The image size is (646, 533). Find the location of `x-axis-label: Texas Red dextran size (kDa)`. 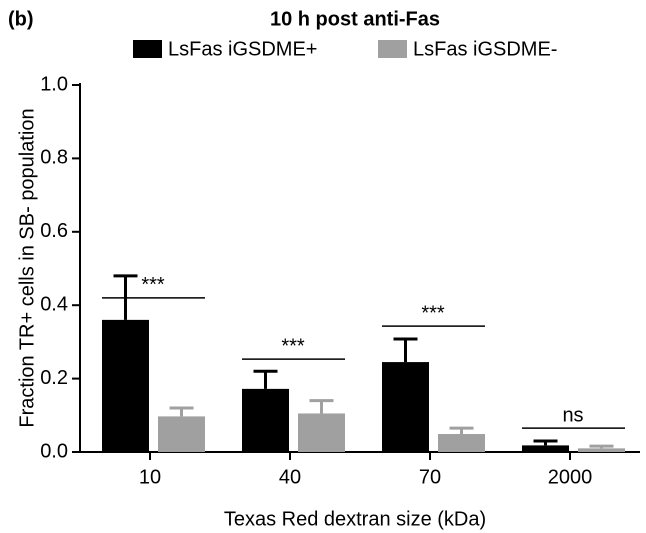

x-axis-label: Texas Red dextran size (kDa) is located at coordinates (355, 519).